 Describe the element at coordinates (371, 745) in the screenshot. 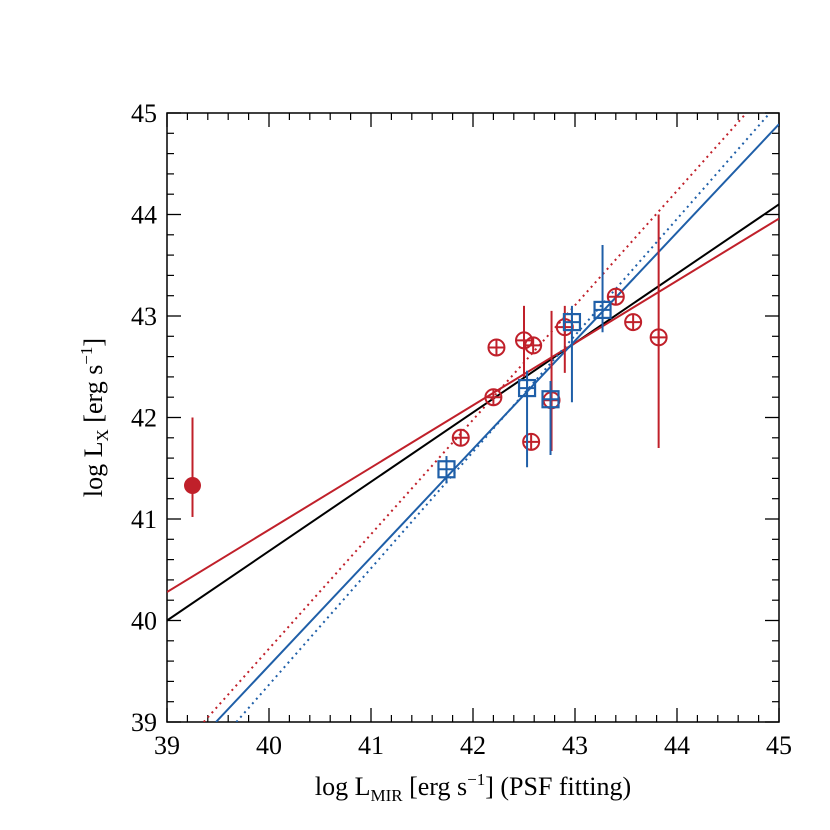

I see `x-tick-label: 41` at that location.